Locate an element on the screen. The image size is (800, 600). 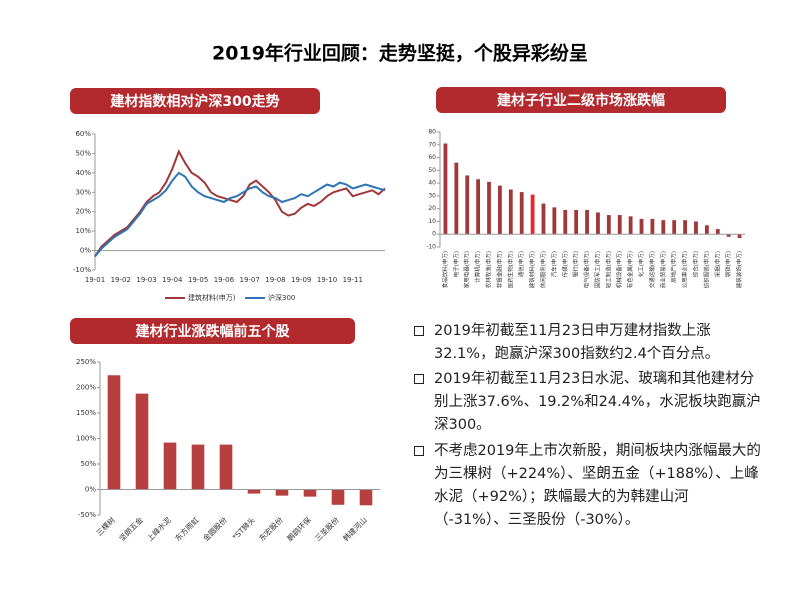
y-tick-label: -10% is located at coordinates (82, 270).